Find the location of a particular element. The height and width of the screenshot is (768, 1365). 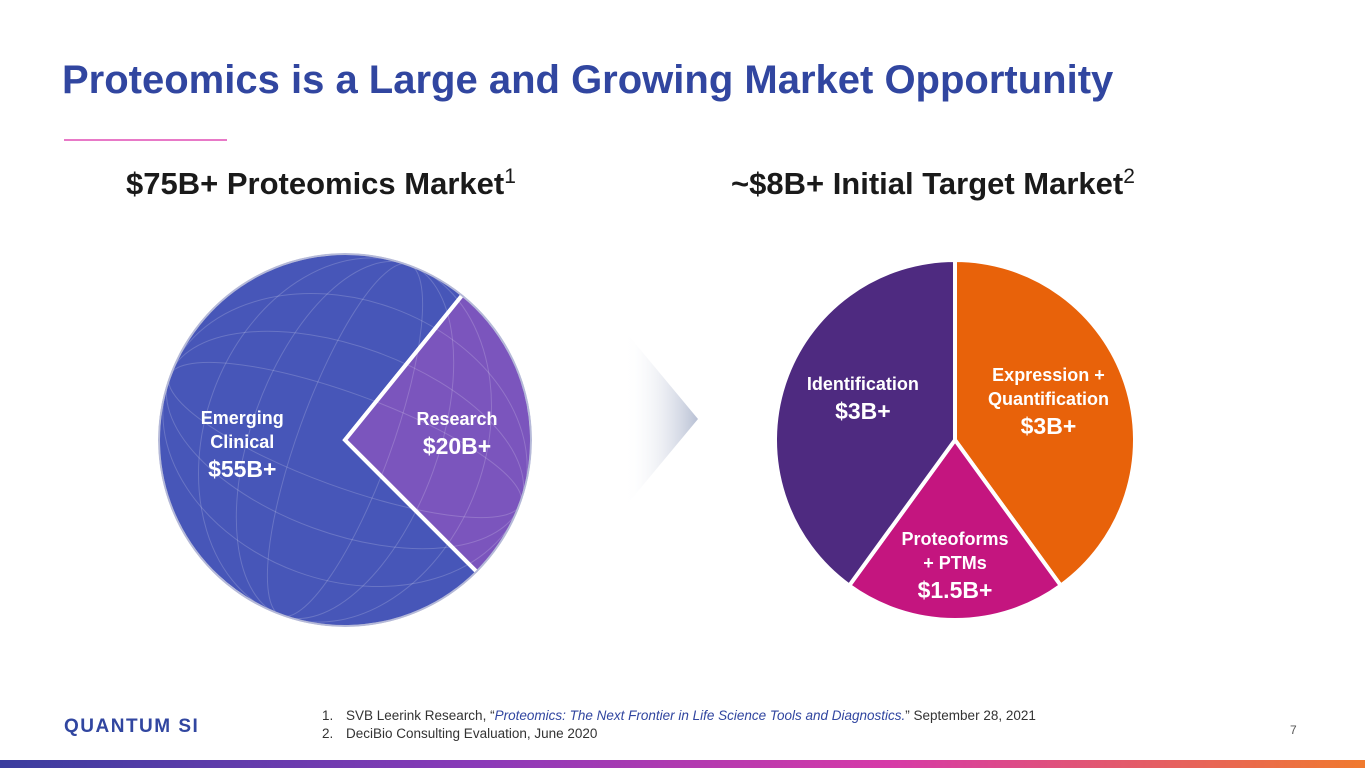

slice-value-label: $55B+ is located at coordinates (242, 469).